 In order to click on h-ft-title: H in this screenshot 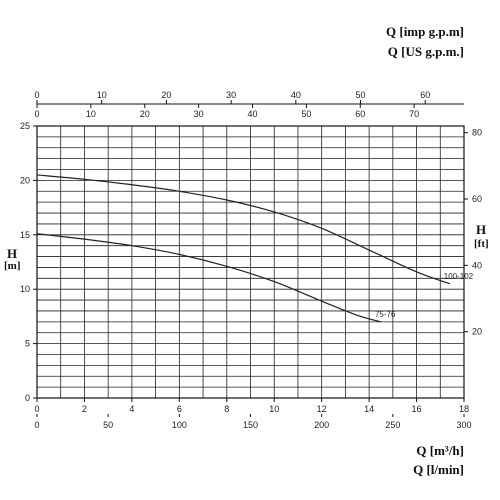, I will do `click(481, 229)`.